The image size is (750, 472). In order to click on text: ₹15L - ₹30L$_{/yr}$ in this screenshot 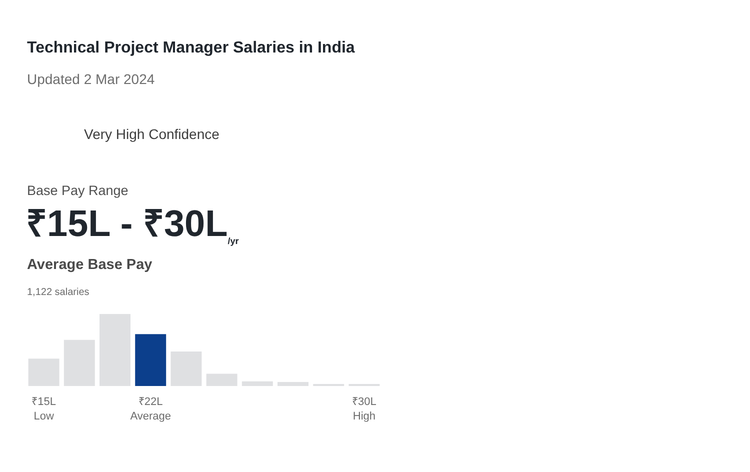, I will do `click(133, 224)`.